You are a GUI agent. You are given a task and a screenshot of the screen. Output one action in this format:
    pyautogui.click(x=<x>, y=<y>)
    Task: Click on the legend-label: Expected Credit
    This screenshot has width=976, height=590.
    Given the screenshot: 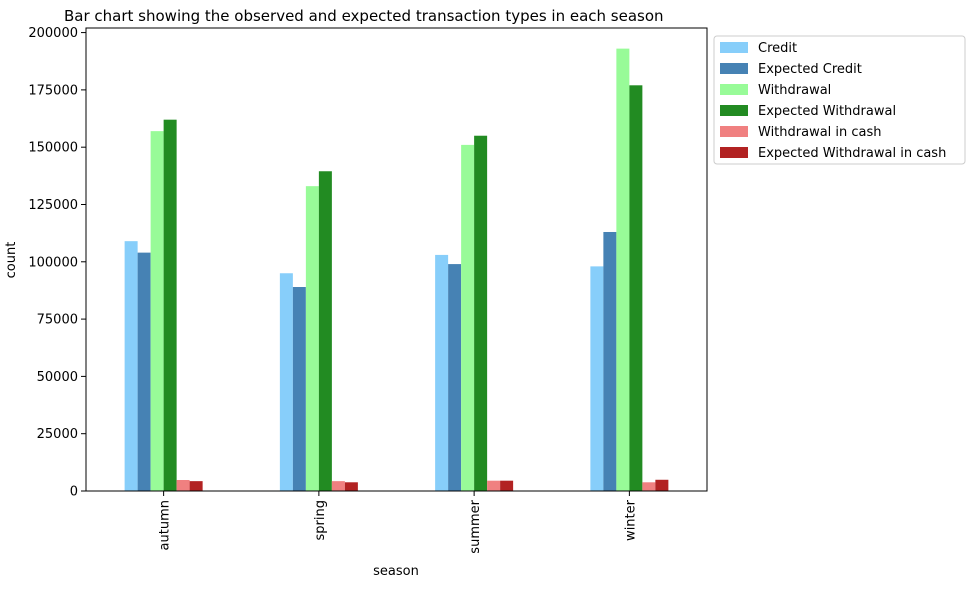 What is the action you would take?
    pyautogui.click(x=810, y=69)
    